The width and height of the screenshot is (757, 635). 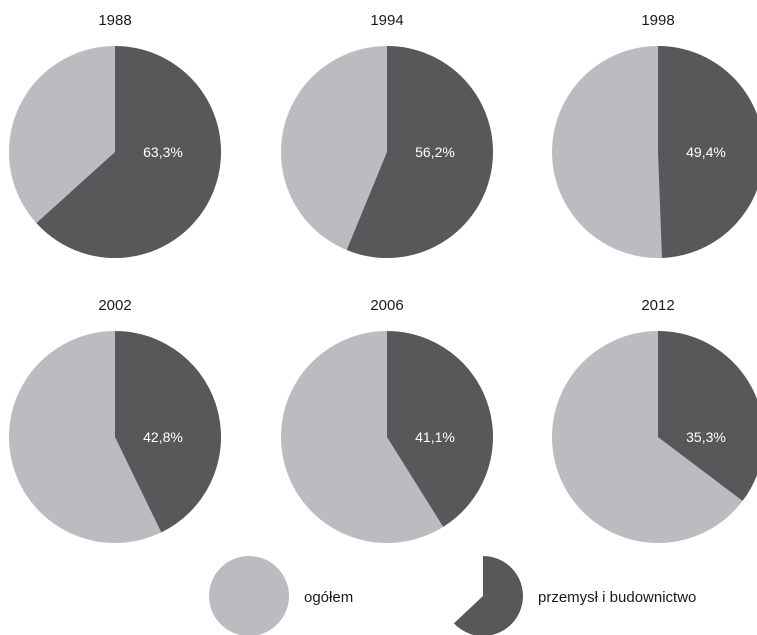 What do you see at coordinates (328, 597) in the screenshot?
I see `legend-label-ogolem: ogółem` at bounding box center [328, 597].